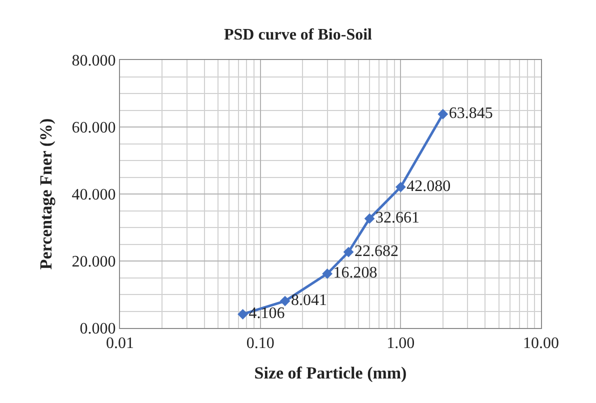 This screenshot has height=403, width=596. I want to click on x-tick-label: 10.00, so click(541, 343).